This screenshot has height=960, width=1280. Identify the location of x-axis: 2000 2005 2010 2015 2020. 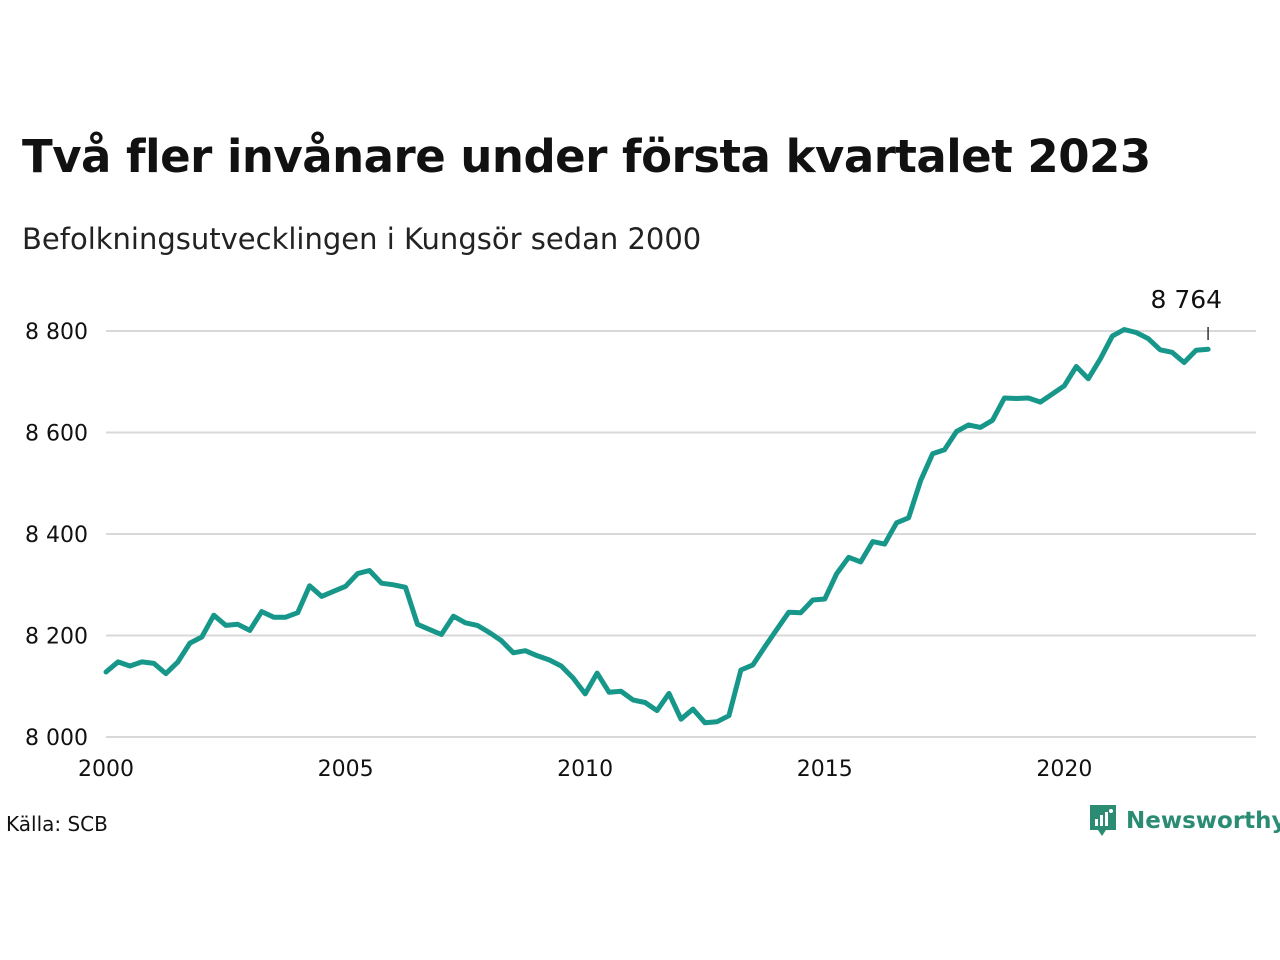
(585, 769).